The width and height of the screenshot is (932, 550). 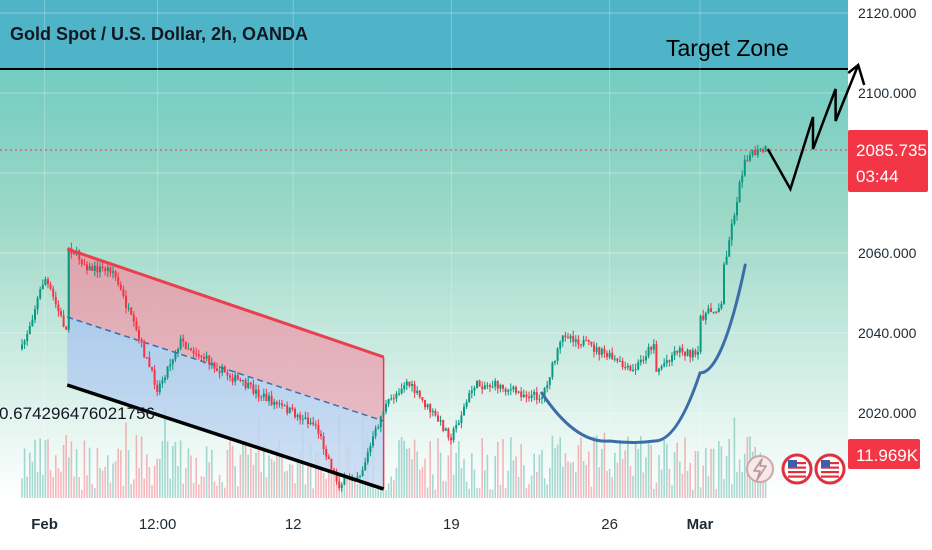 What do you see at coordinates (887, 333) in the screenshot?
I see `price-tick-label: 2040.000` at bounding box center [887, 333].